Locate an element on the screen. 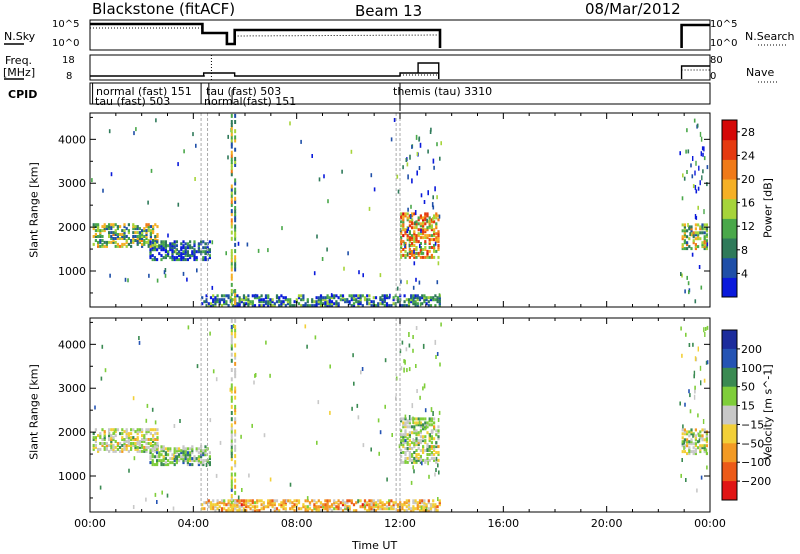 Image resolution: width=800 pixels, height=554 pixels. colorbar-tick-label: 100 is located at coordinates (751, 368).